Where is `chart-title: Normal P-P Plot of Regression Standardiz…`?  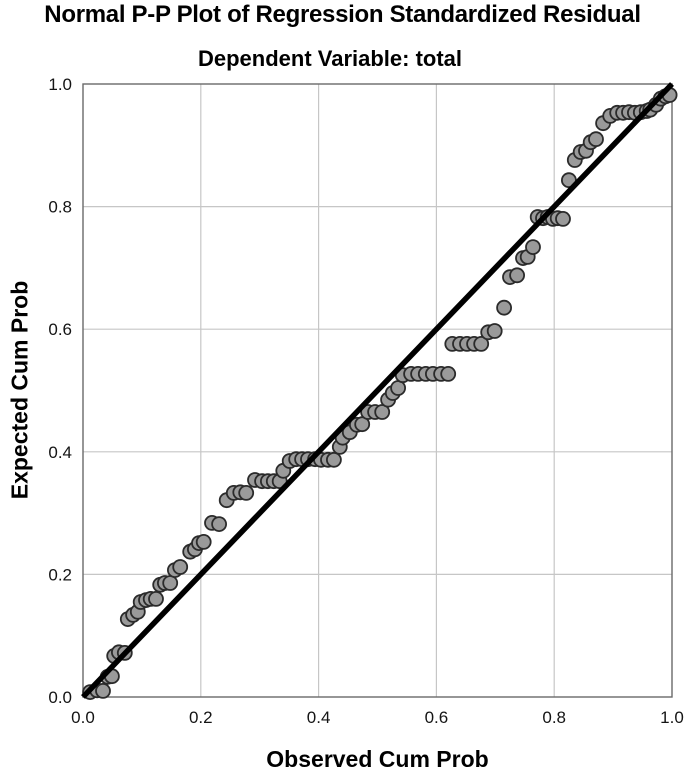 chart-title: Normal P-P Plot of Regression Standardiz… is located at coordinates (342, 14).